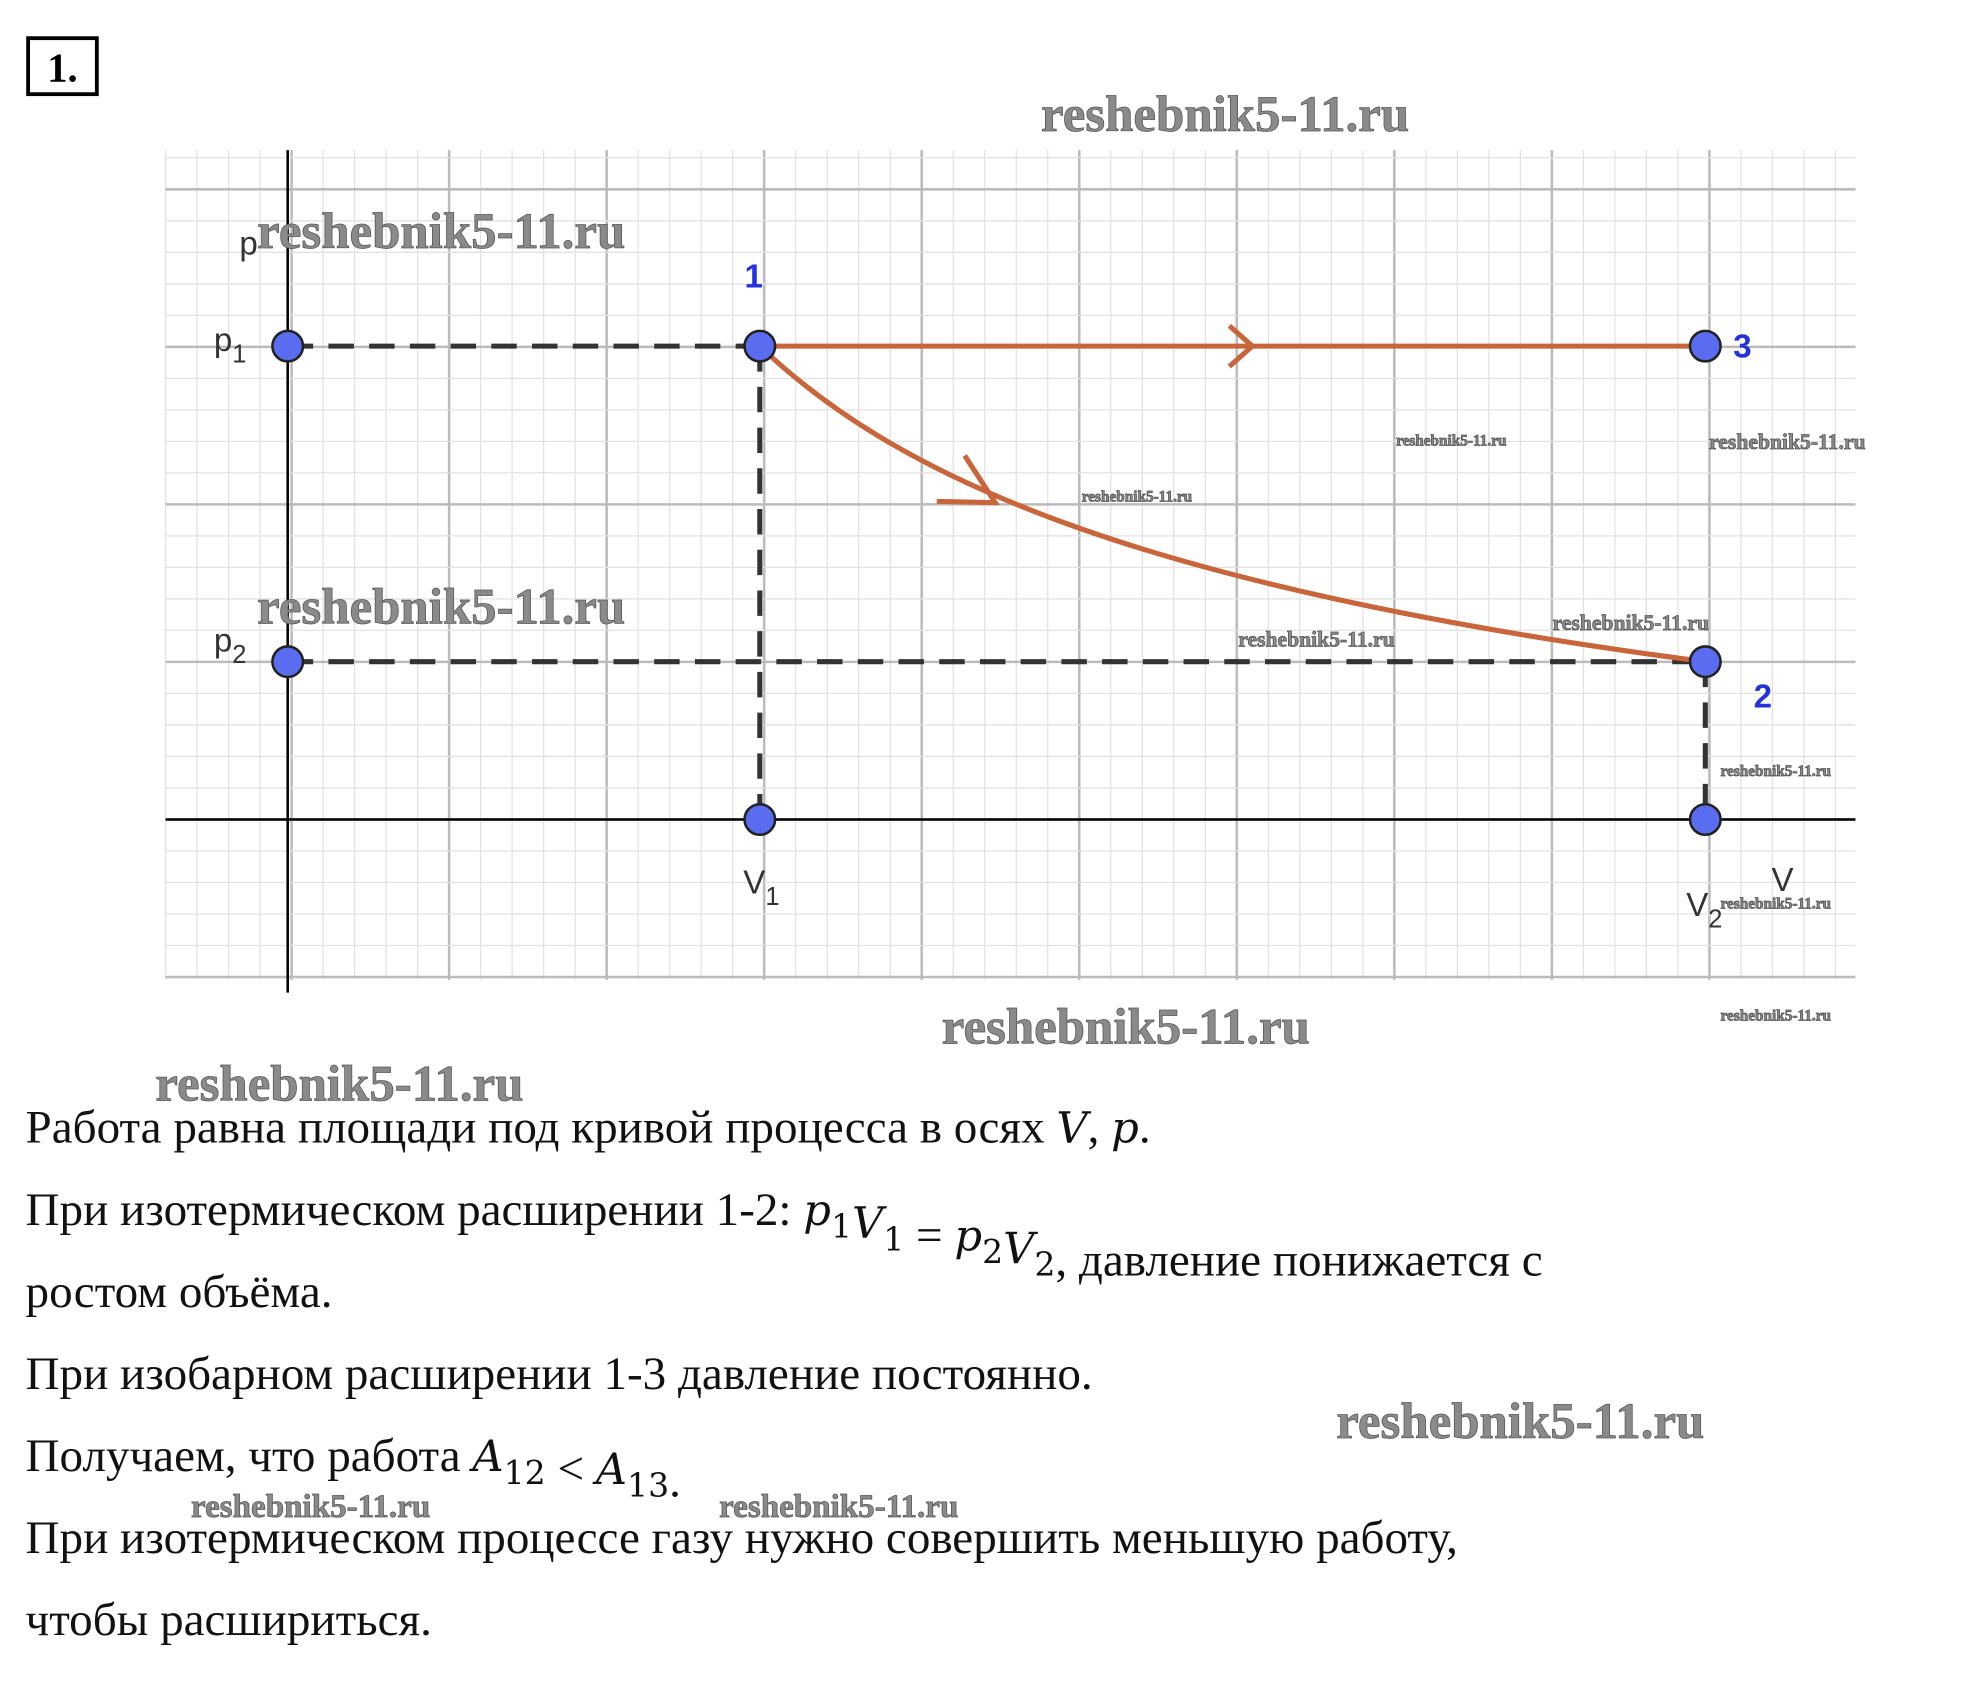 Image resolution: width=1979 pixels, height=1681 pixels. I want to click on number-box, so click(62, 66).